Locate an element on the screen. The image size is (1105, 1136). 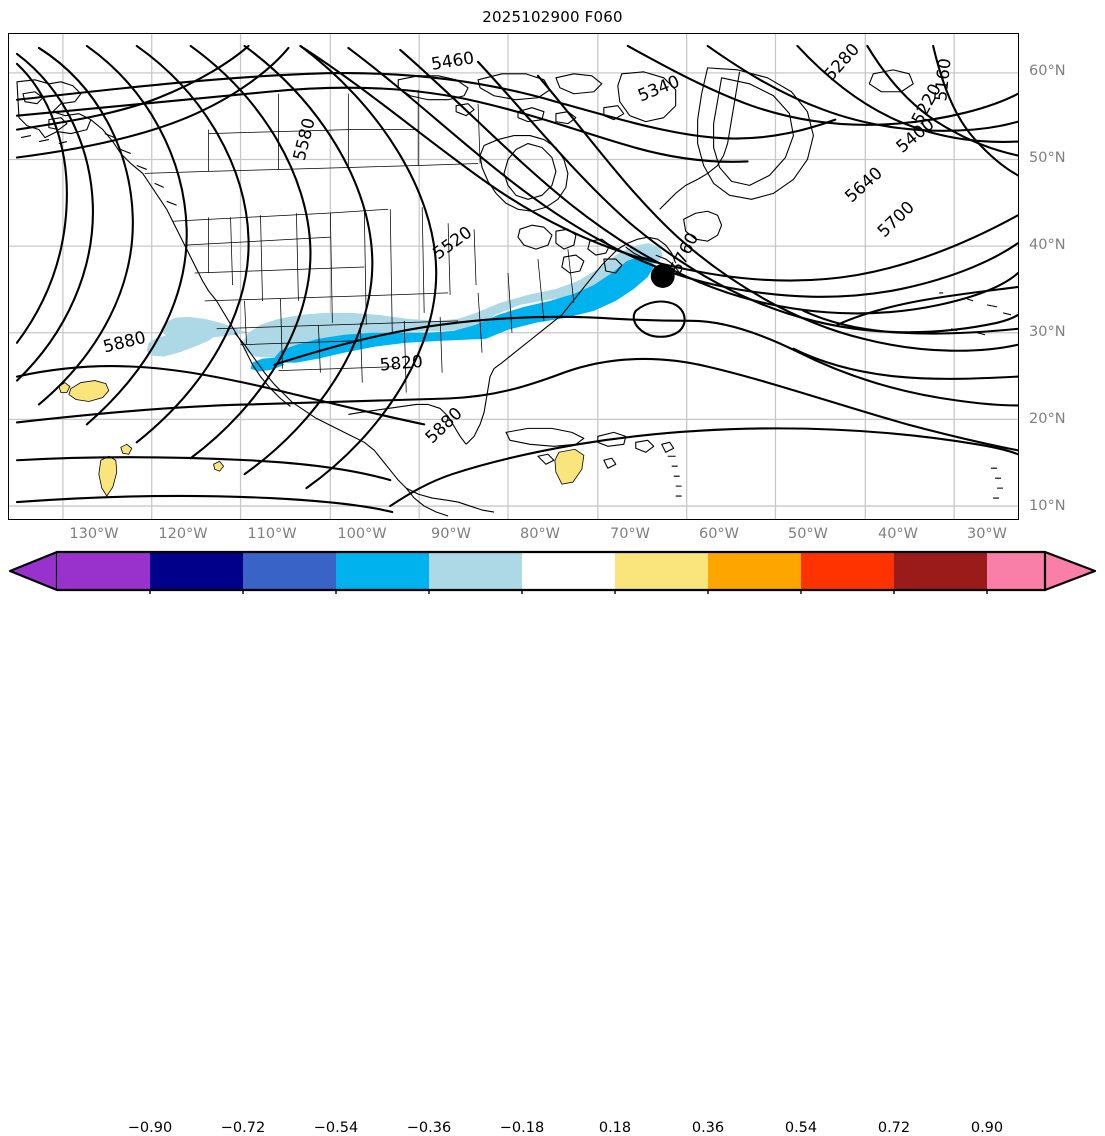
colorbar-tick-0: −0.90 is located at coordinates (150, 1128).